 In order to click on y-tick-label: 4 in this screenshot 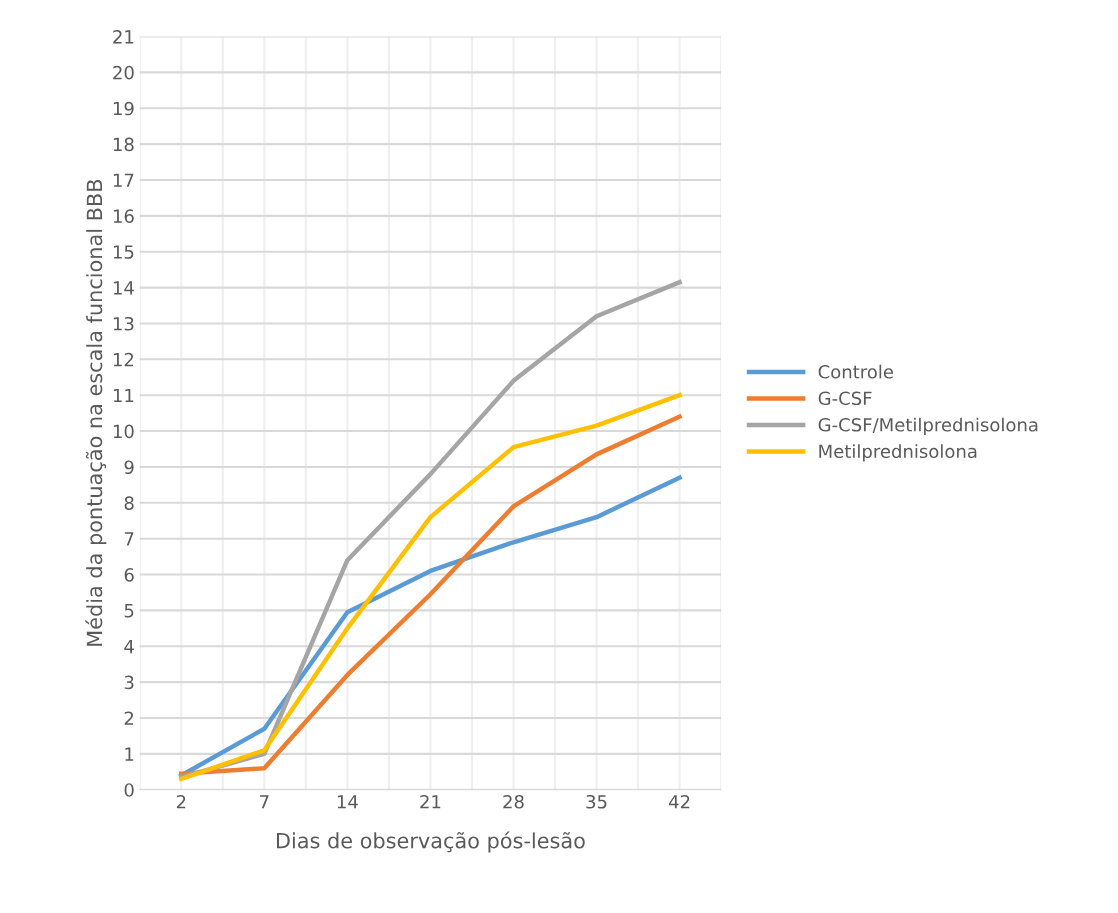, I will do `click(129, 646)`.